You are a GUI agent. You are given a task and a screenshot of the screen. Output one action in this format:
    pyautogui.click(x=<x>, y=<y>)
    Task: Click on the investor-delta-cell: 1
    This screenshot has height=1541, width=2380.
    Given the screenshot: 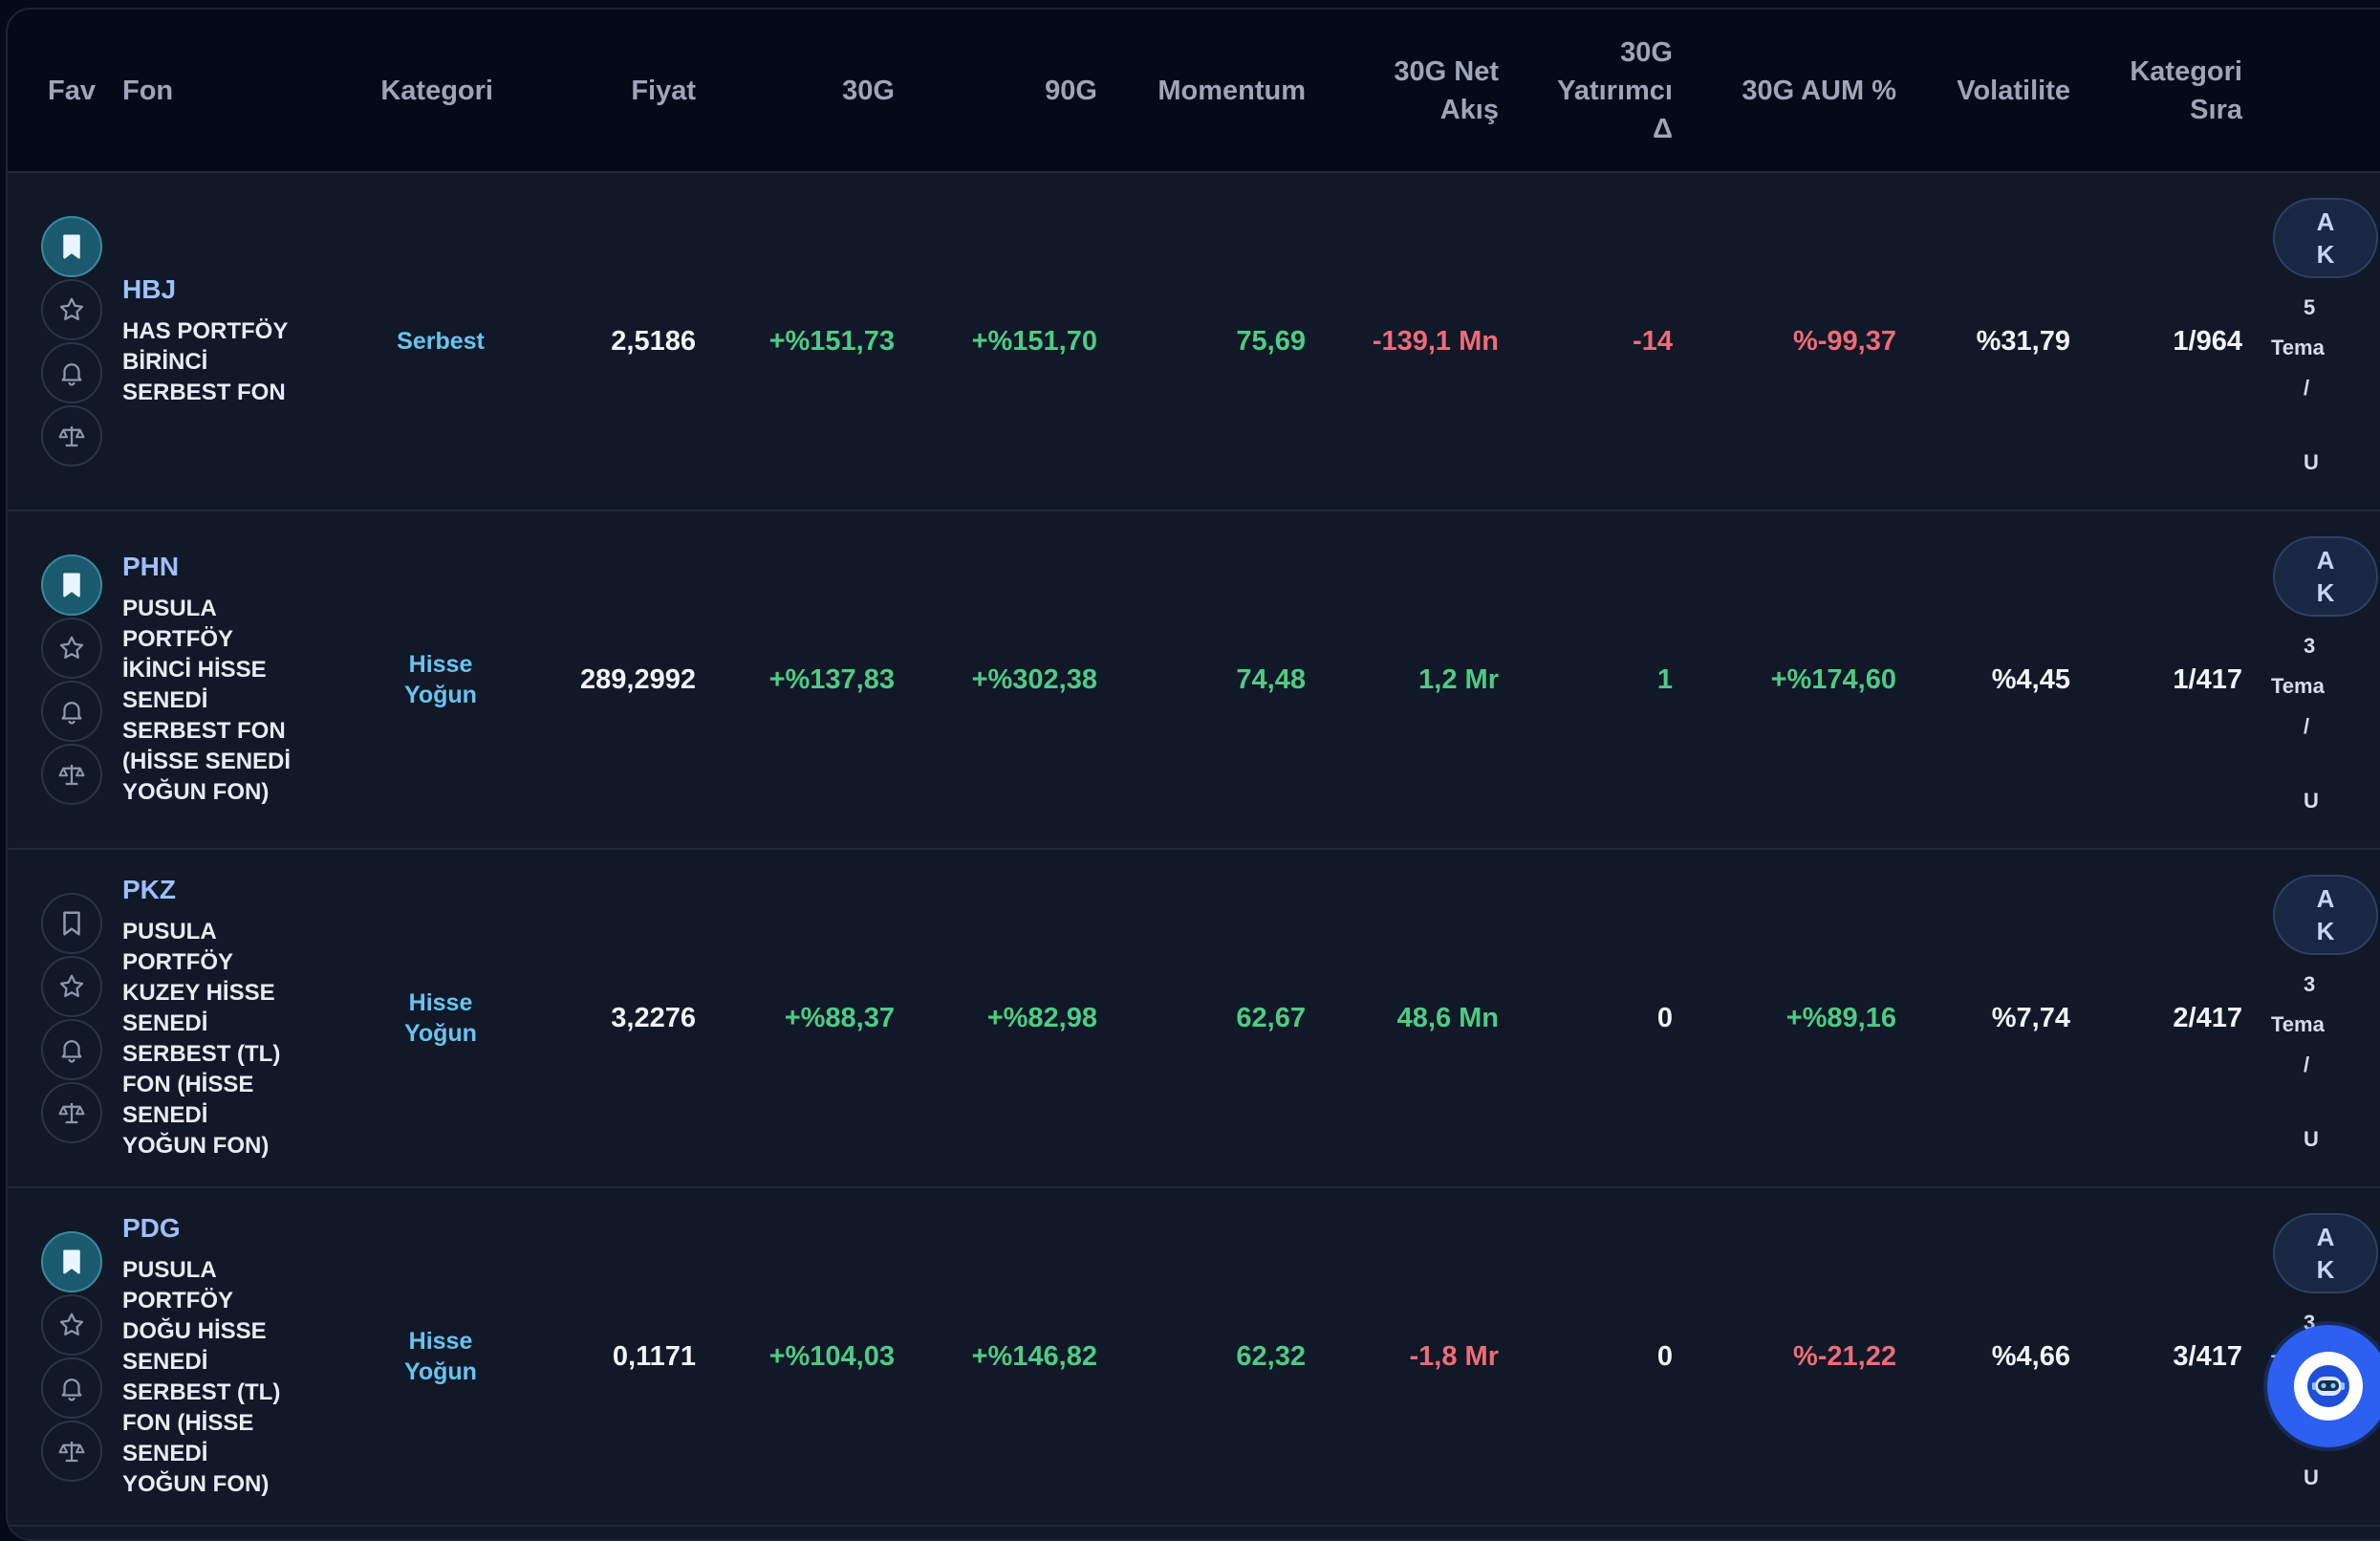 What is the action you would take?
    pyautogui.click(x=1609, y=680)
    